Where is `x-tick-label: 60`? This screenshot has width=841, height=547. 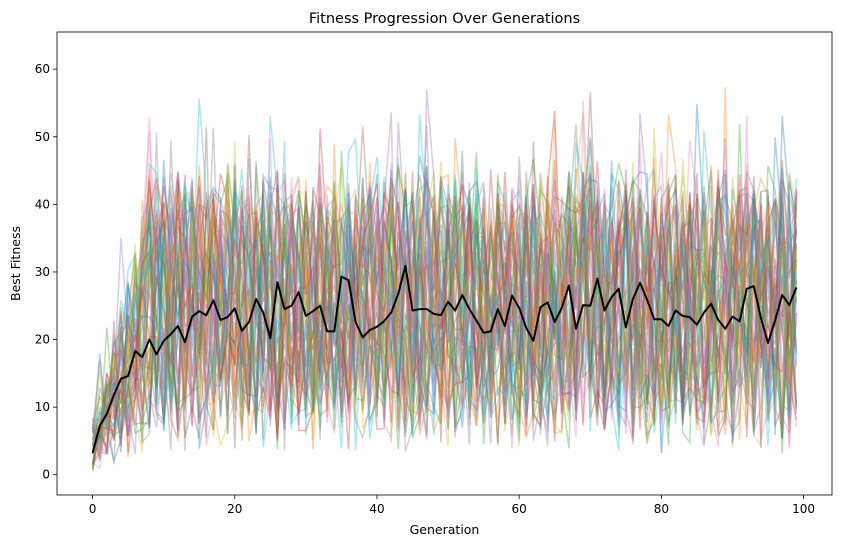
x-tick-label: 60 is located at coordinates (519, 509).